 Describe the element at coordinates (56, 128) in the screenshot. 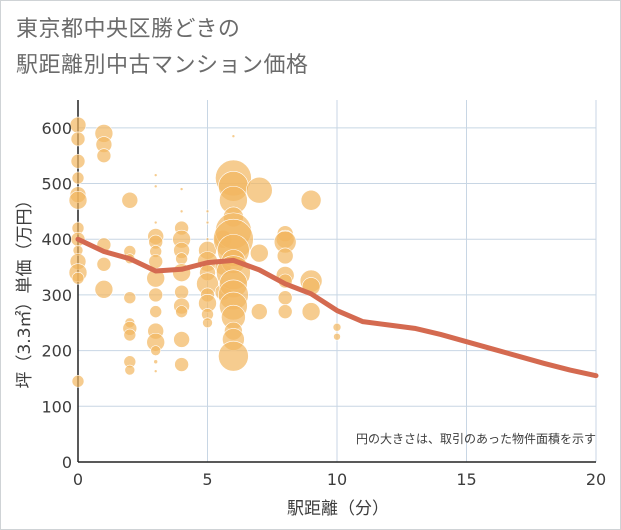

I see `y-tick-label: 600` at that location.